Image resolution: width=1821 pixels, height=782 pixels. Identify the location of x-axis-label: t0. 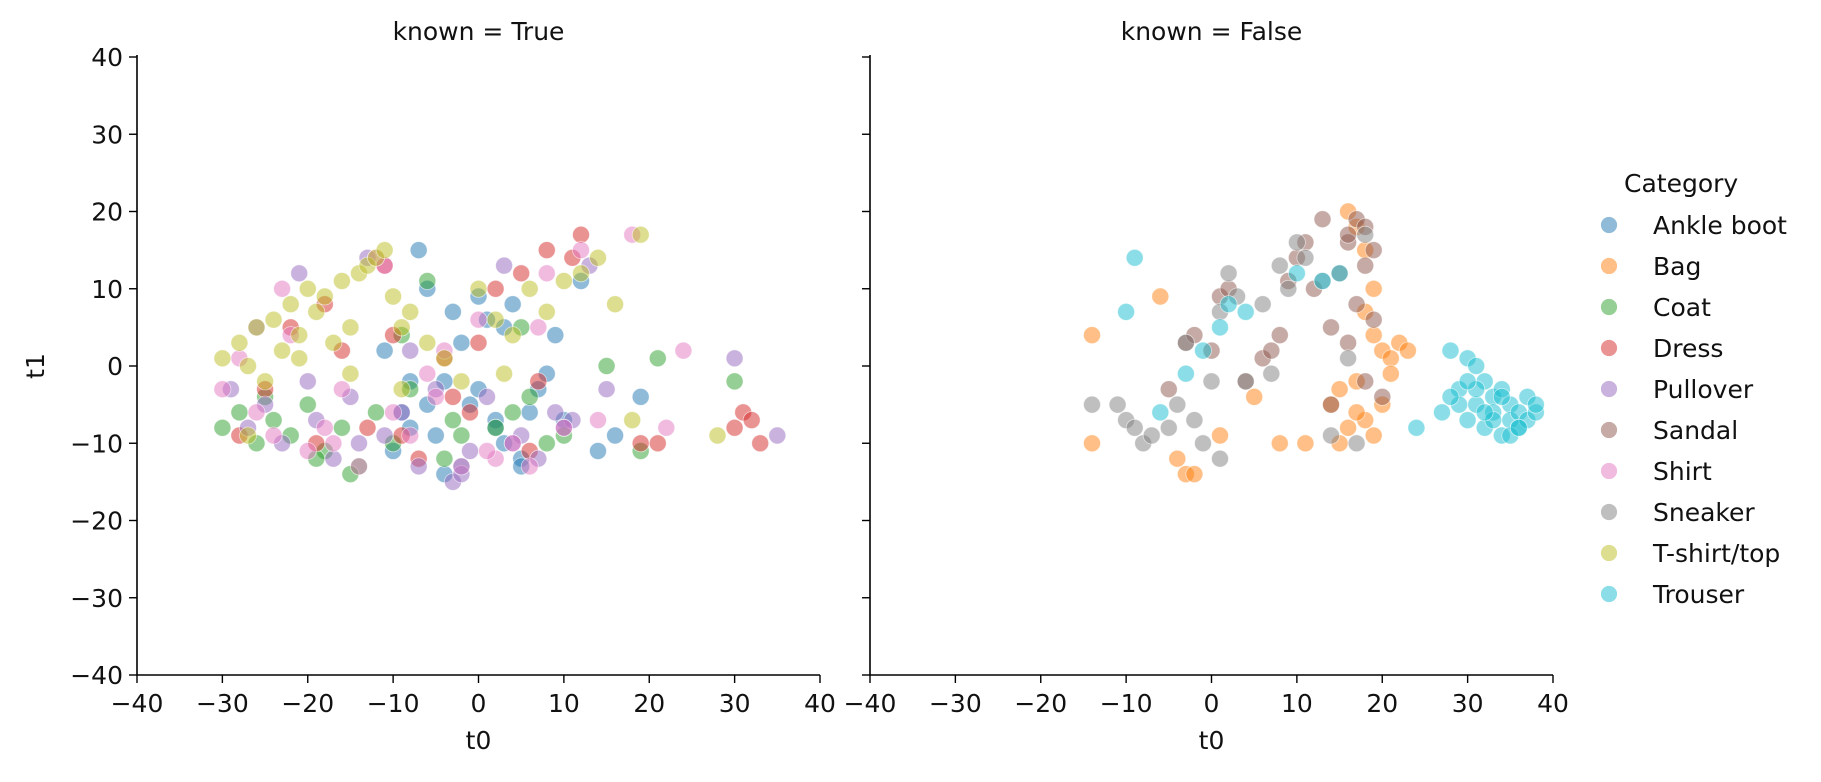
(479, 740).